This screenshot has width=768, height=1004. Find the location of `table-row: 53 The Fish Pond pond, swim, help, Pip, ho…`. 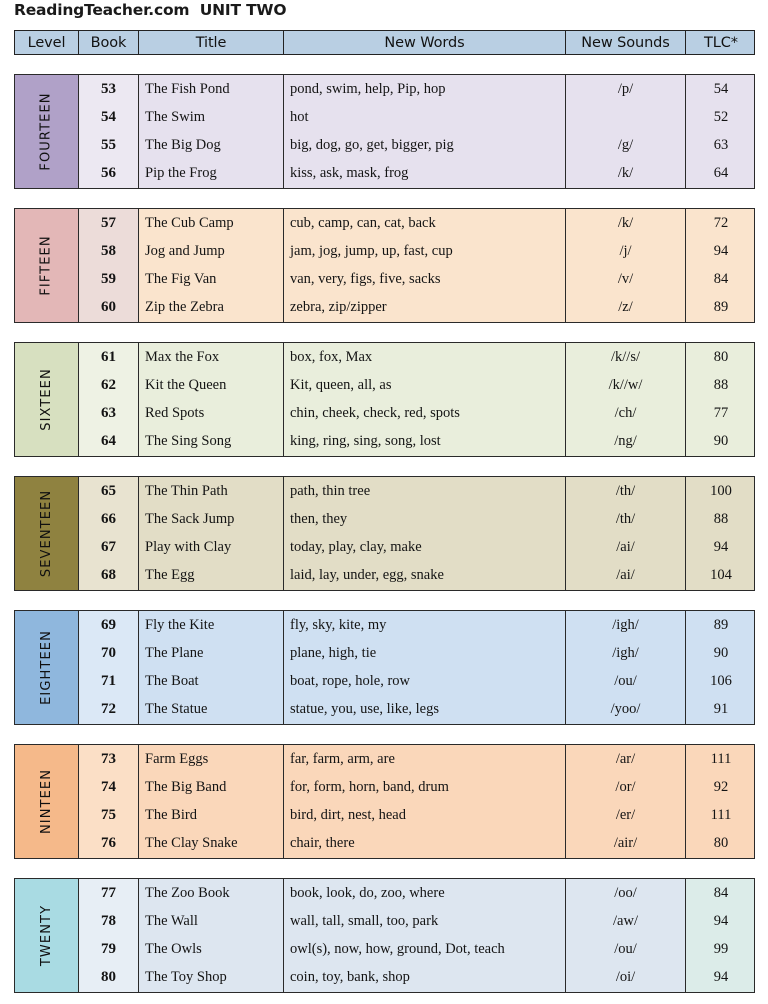

table-row: 53 The Fish Pond pond, swim, help, Pip, ho… is located at coordinates (416, 89).